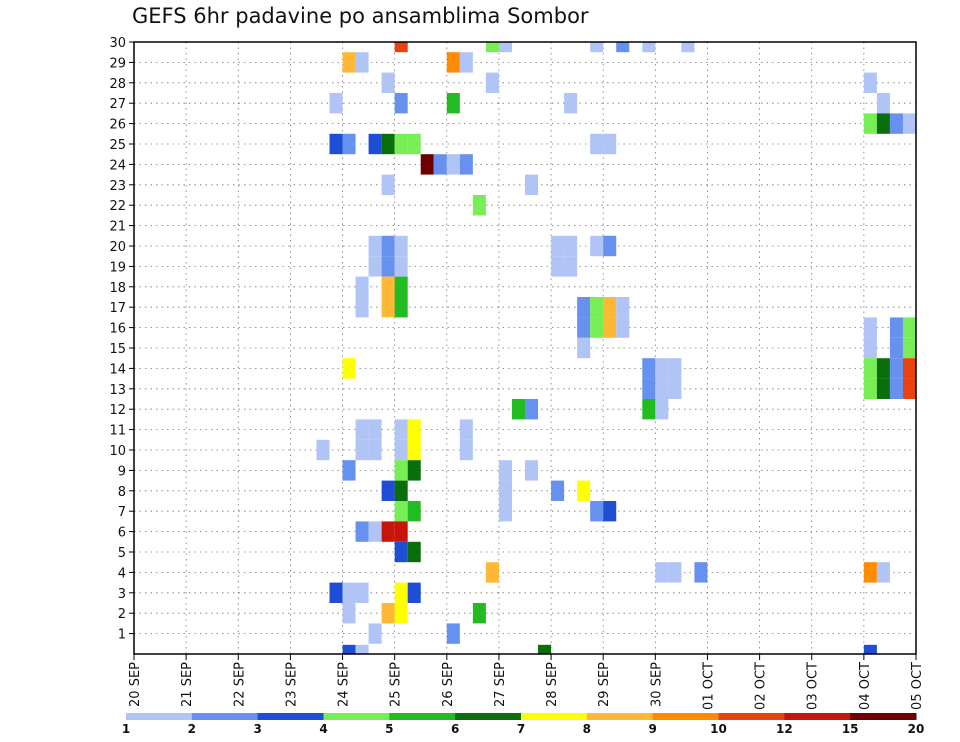  I want to click on legend-label: 5, so click(389, 729).